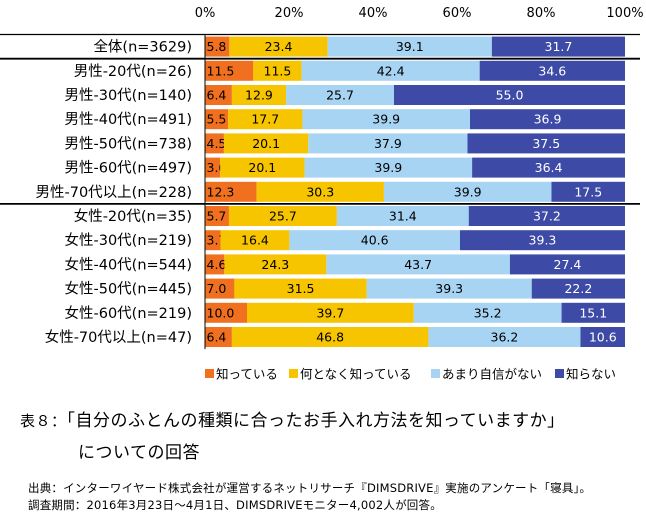 This screenshot has width=646, height=516. Describe the element at coordinates (419, 13) in the screenshot. I see `x-axis-ticks: 0% 20% 40% 60% 80% 100%` at that location.